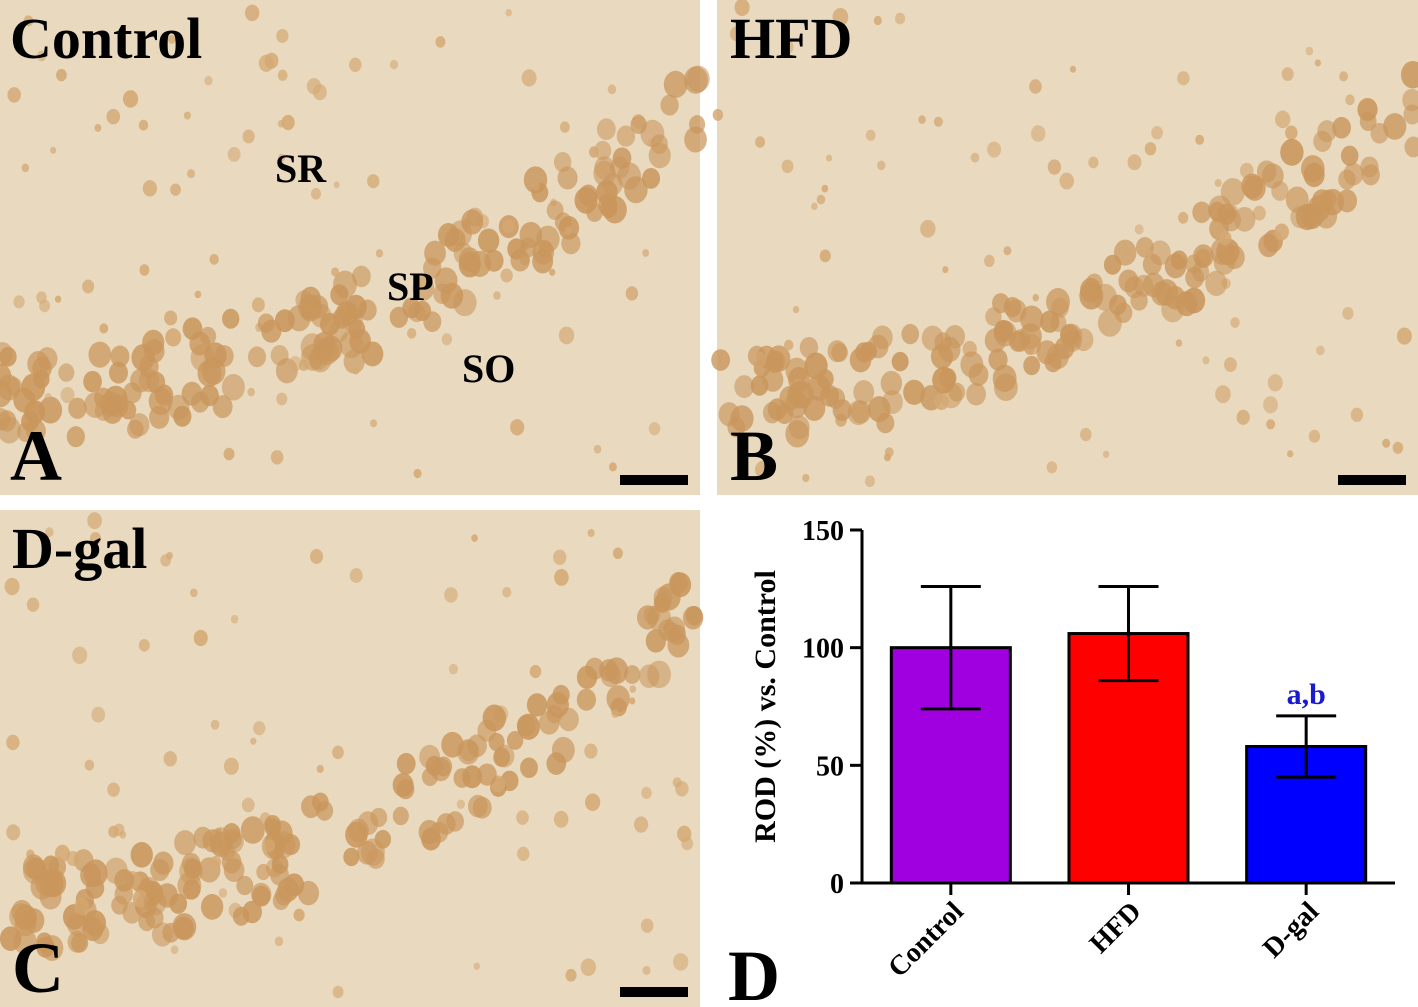 This screenshot has height=1007, width=1418. What do you see at coordinates (926, 940) in the screenshot?
I see `x-tick-label: Control` at bounding box center [926, 940].